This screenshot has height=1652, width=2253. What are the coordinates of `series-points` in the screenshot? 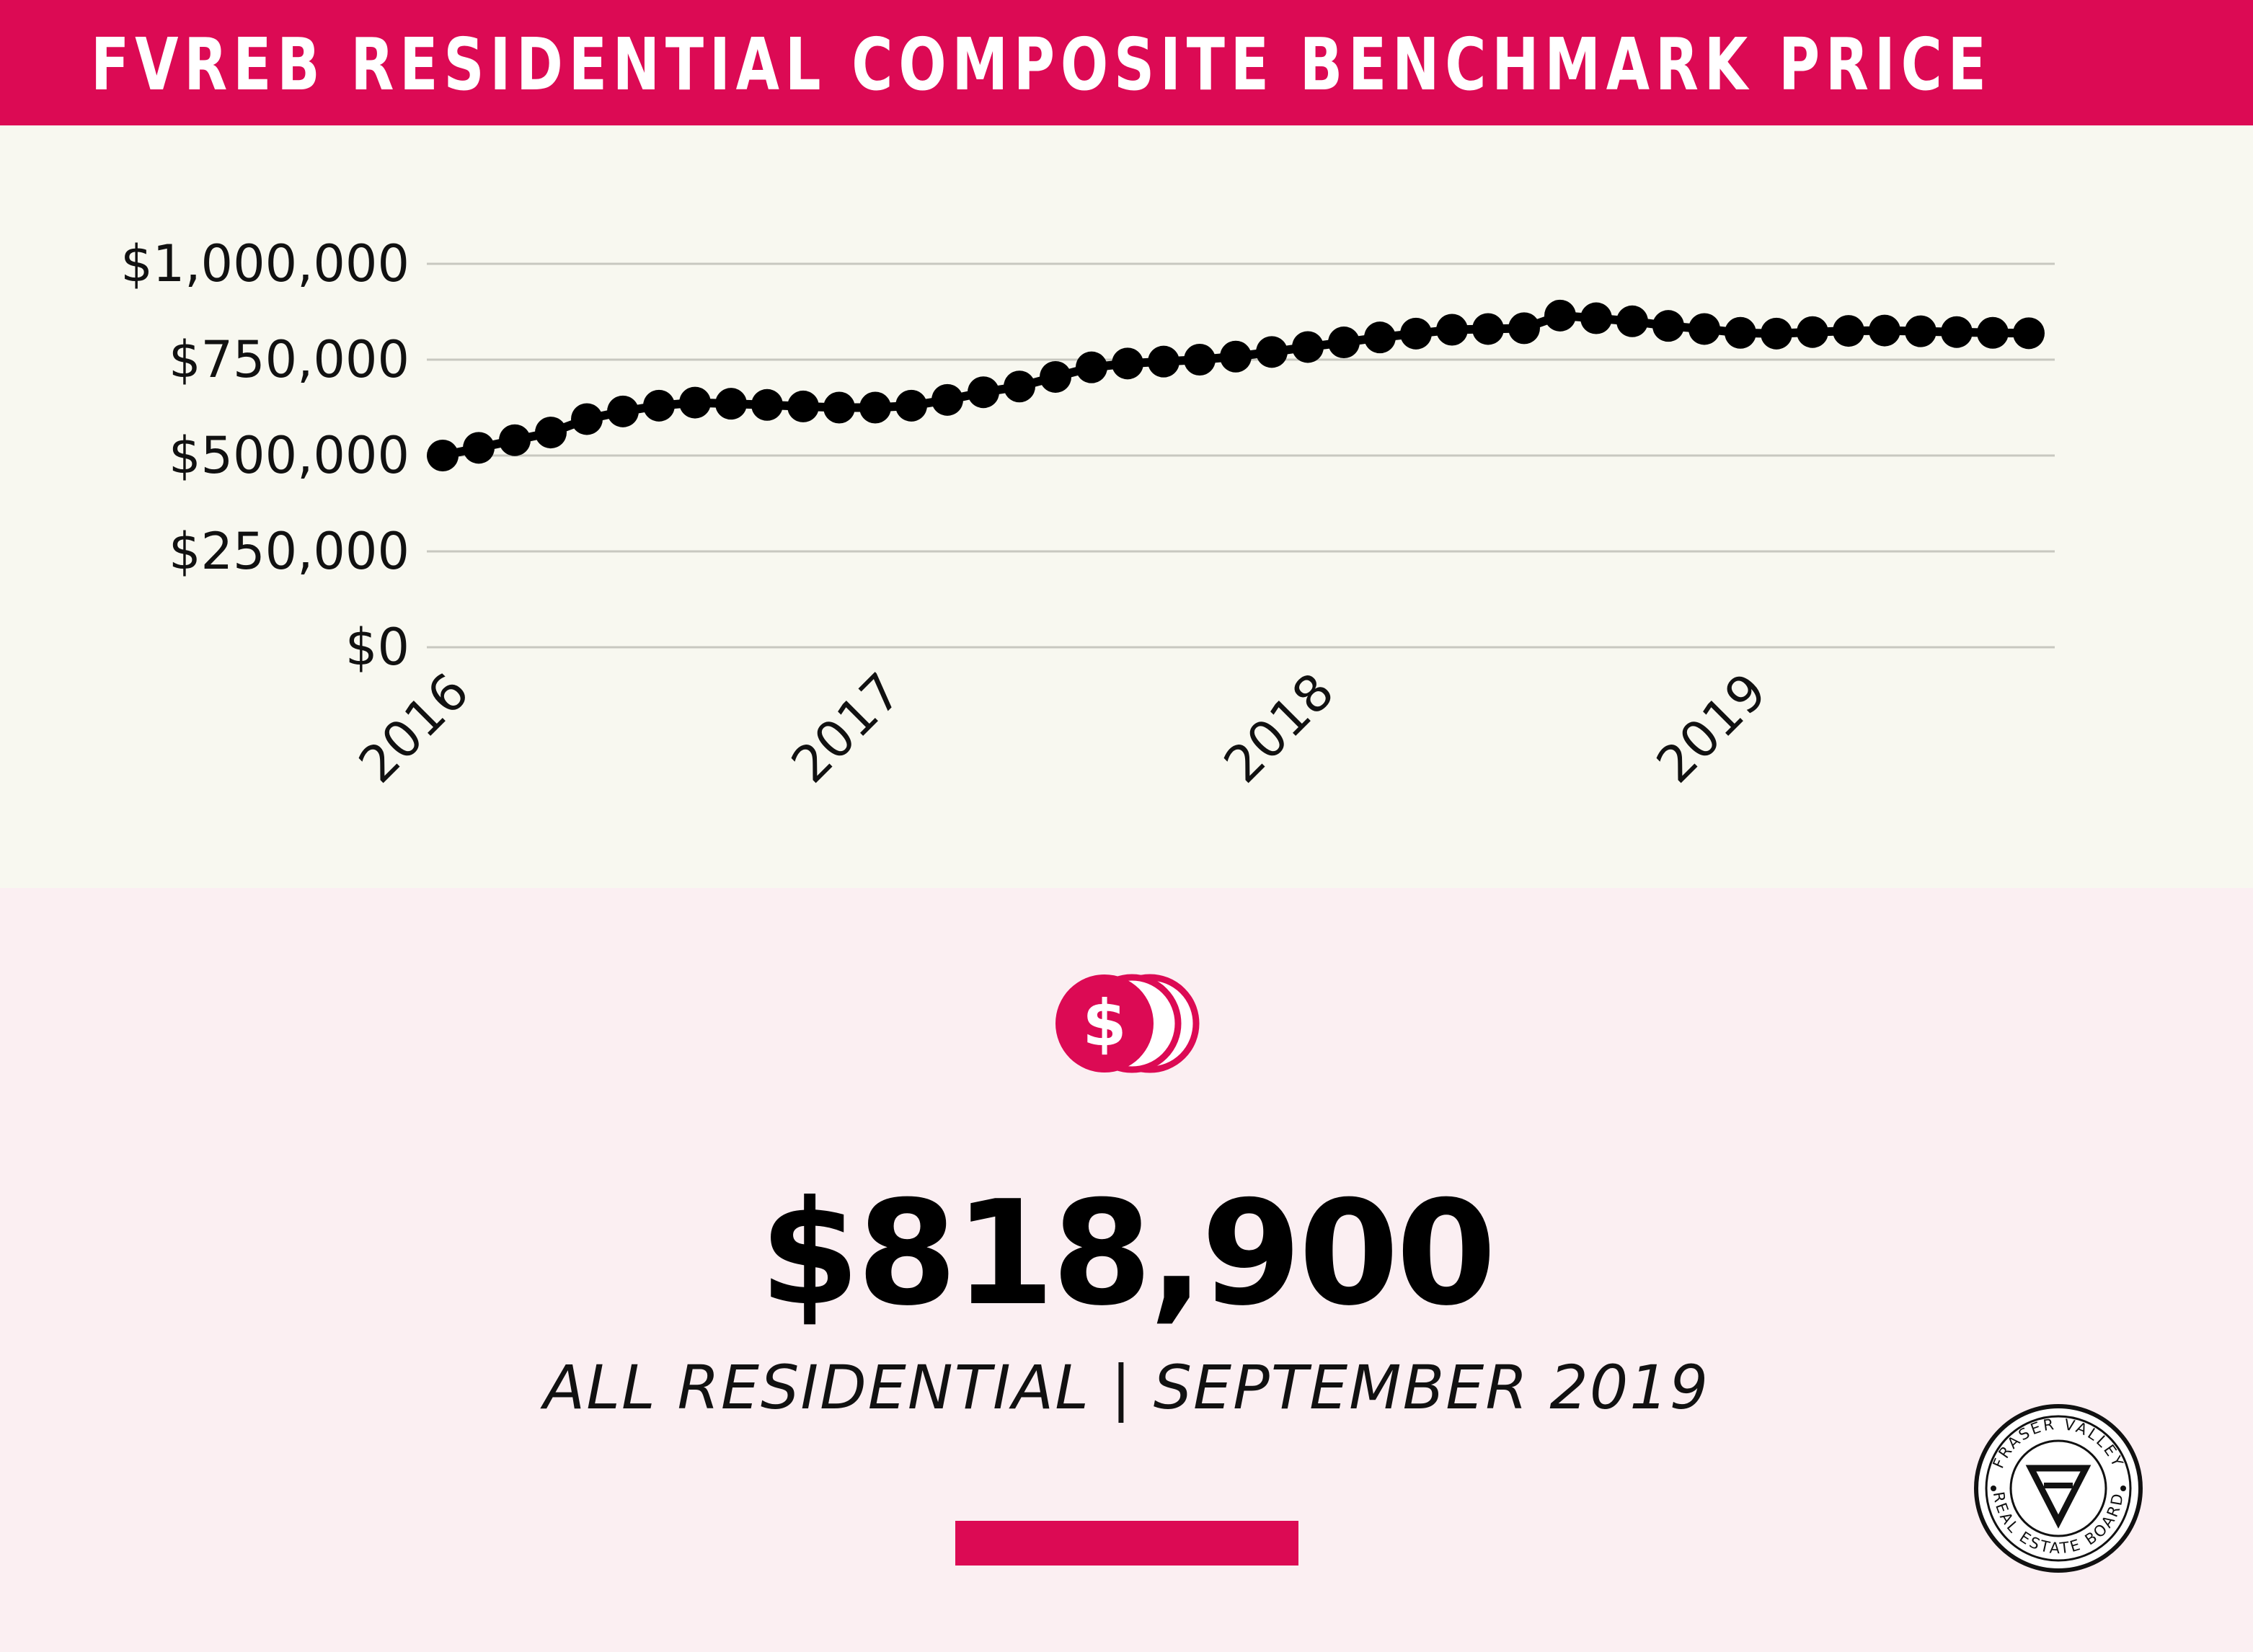 It's located at (1236, 385).